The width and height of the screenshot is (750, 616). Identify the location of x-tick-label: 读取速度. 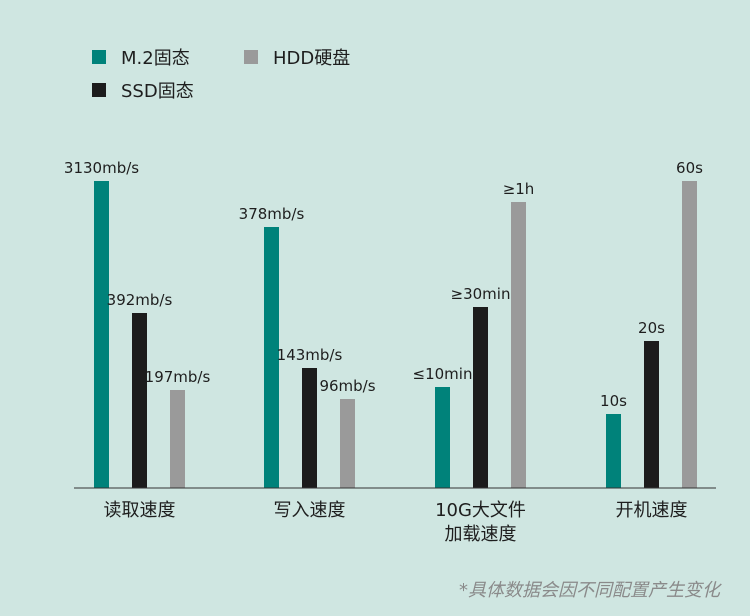
(140, 510).